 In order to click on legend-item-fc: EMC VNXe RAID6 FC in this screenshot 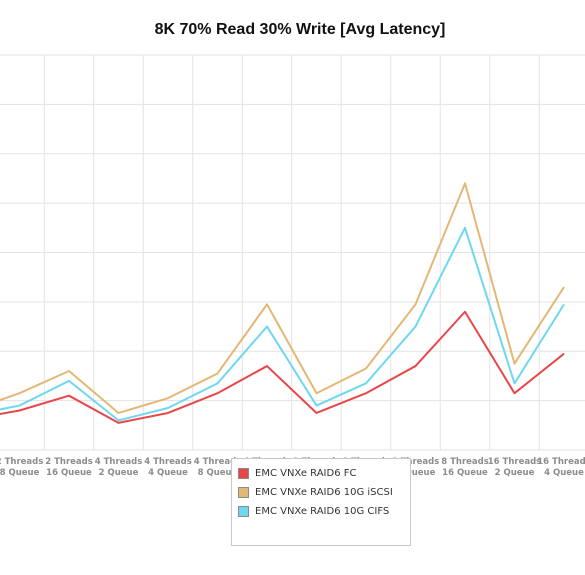, I will do `click(324, 473)`.